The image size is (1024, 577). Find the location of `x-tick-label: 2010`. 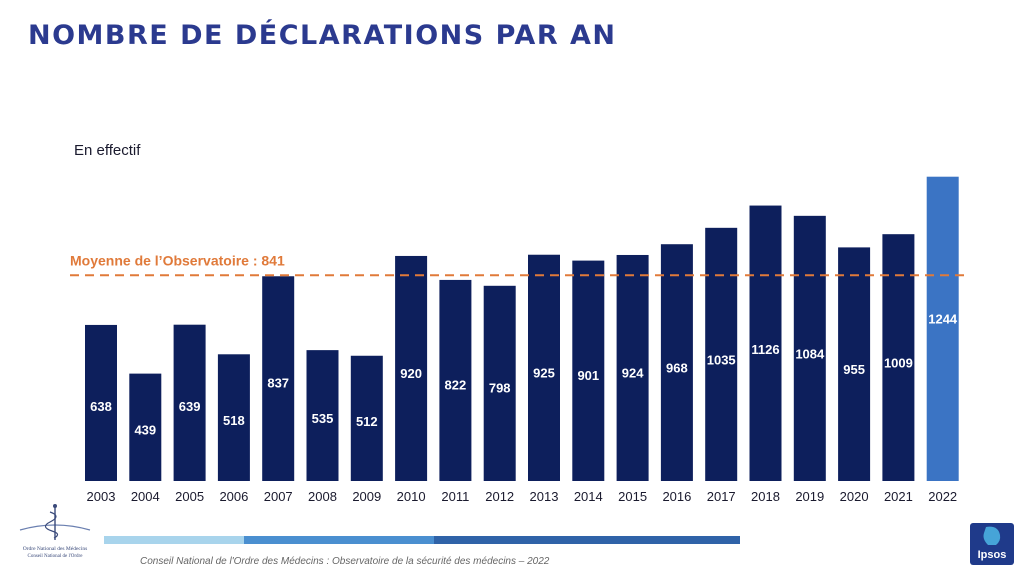

x-tick-label: 2010 is located at coordinates (411, 496).